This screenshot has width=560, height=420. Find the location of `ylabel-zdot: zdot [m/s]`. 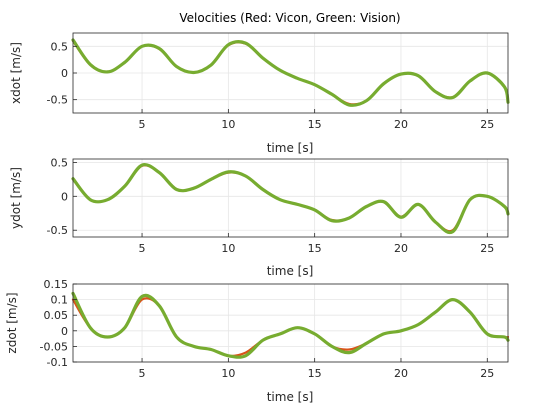

ylabel-zdot: zdot [m/s] is located at coordinates (12, 322).